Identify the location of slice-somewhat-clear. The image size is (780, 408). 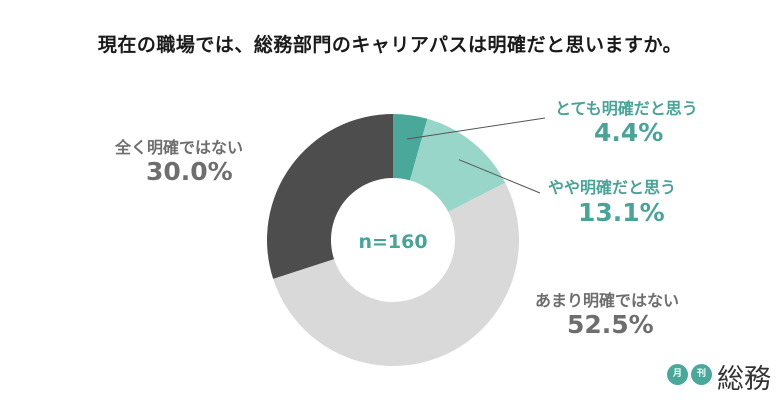
(457, 165).